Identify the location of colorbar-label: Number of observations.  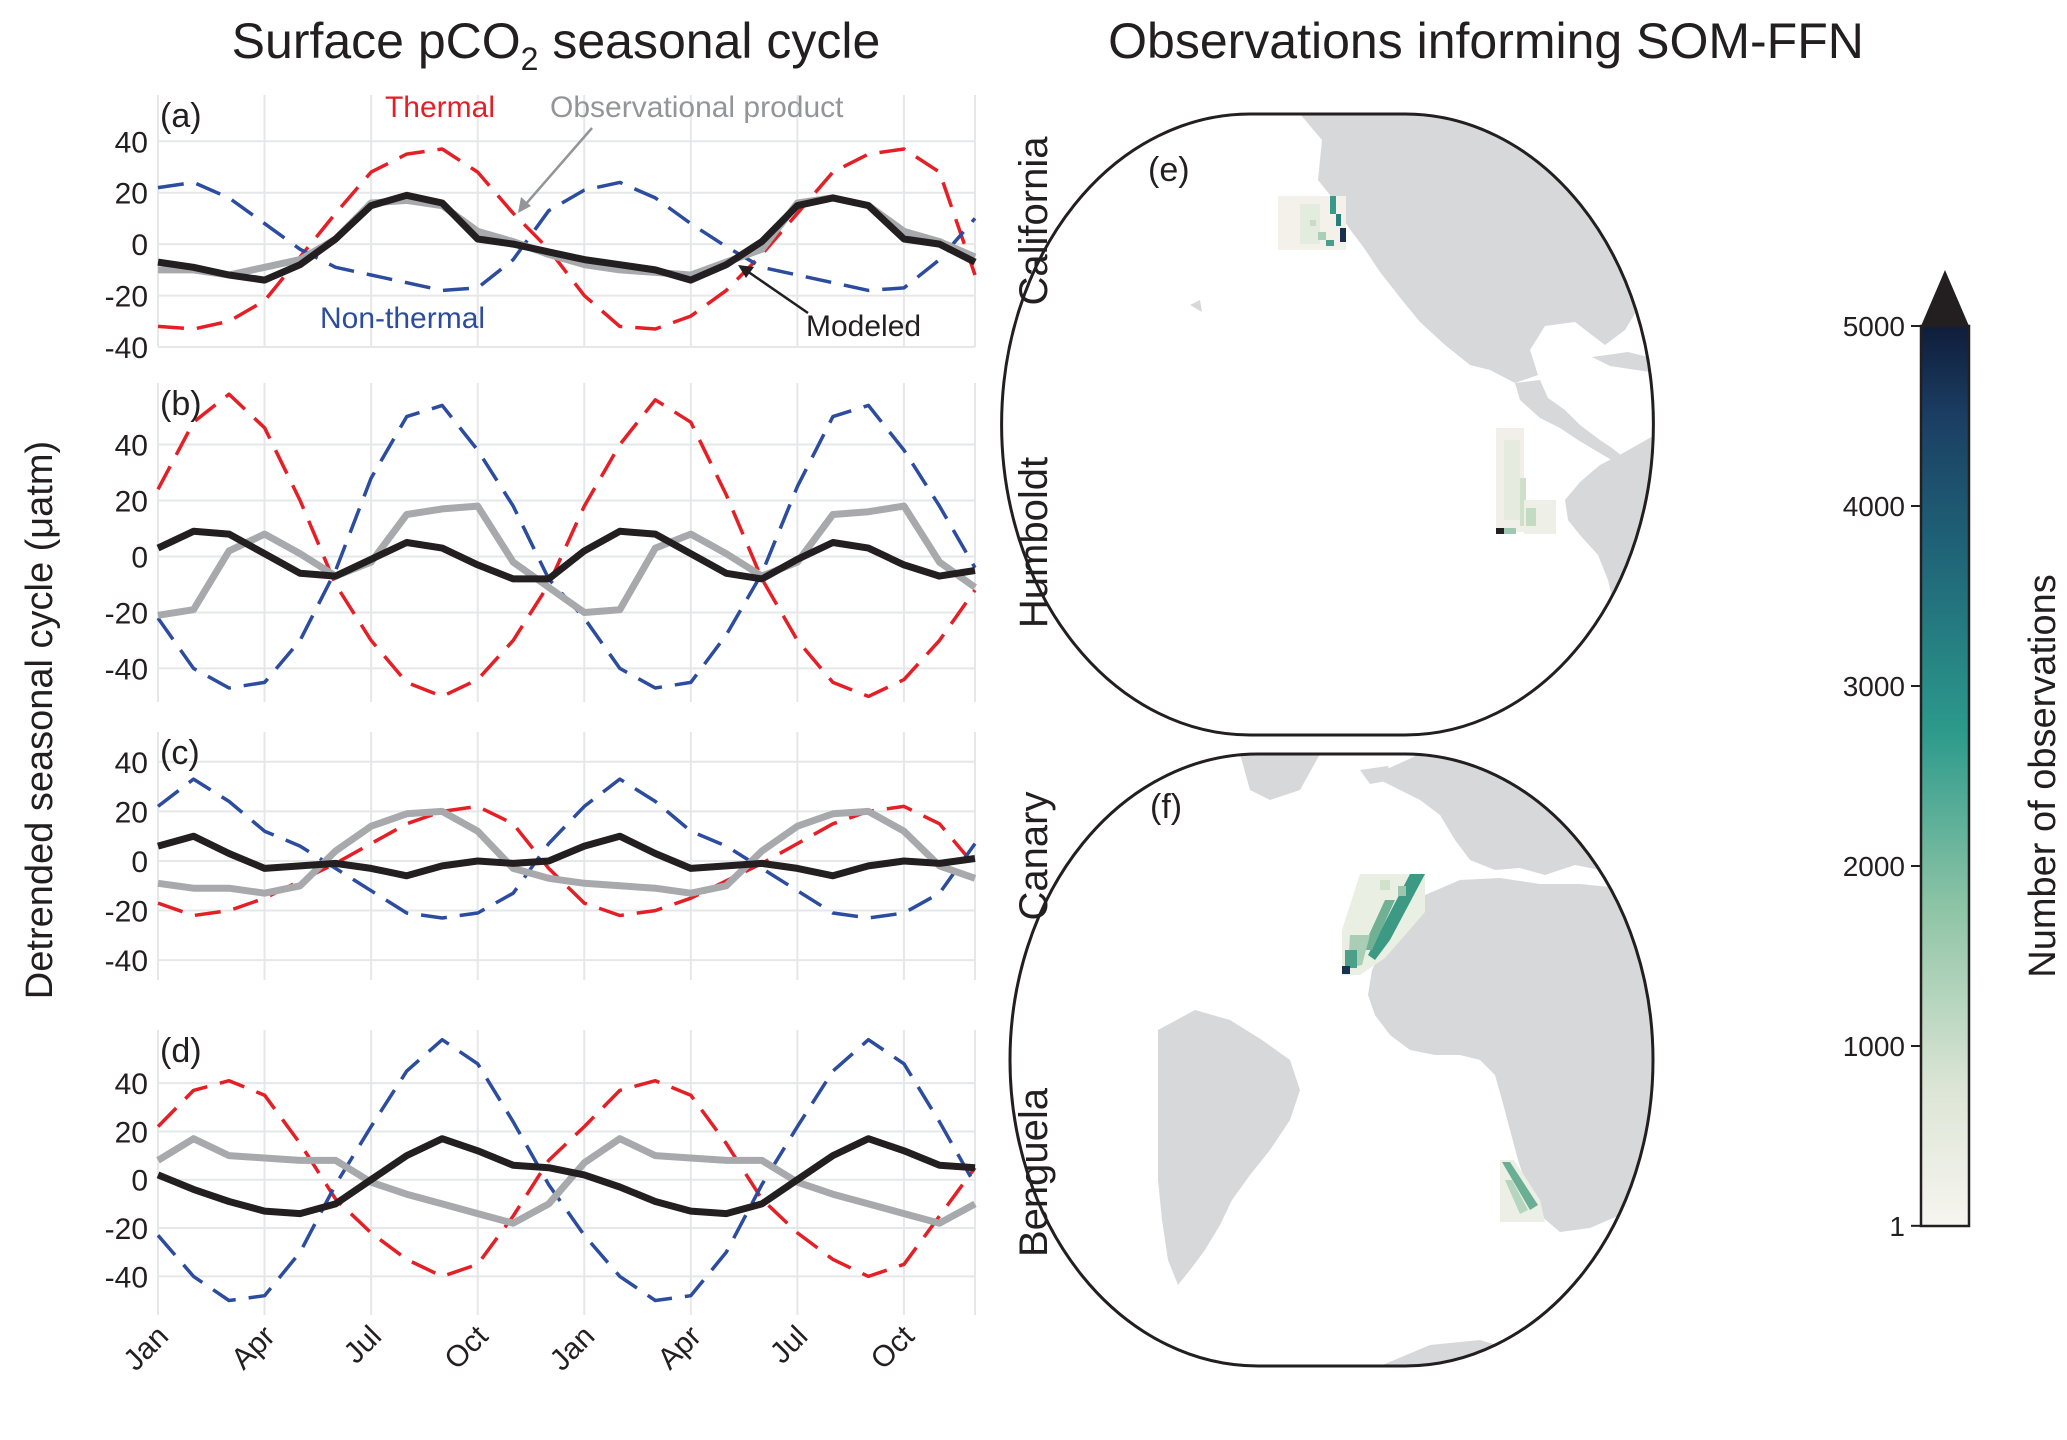
(2043, 775).